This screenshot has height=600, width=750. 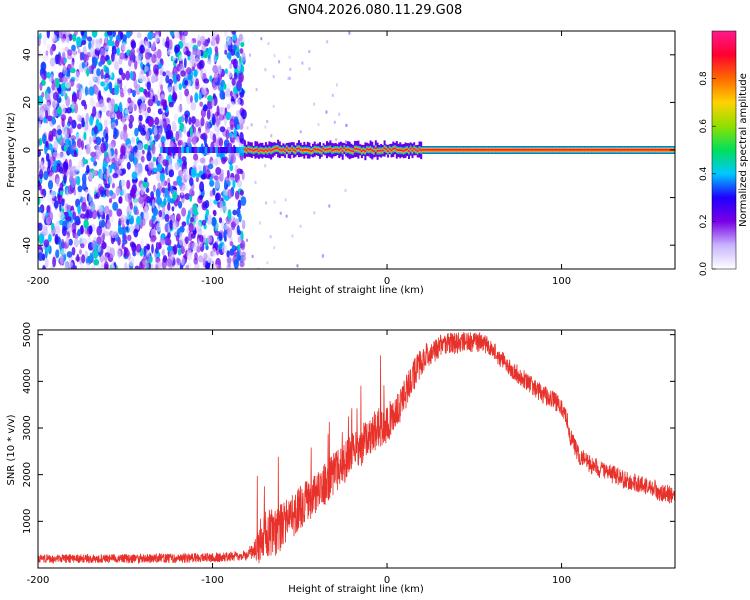 I want to click on x-tick-label: -100, so click(x=212, y=580).